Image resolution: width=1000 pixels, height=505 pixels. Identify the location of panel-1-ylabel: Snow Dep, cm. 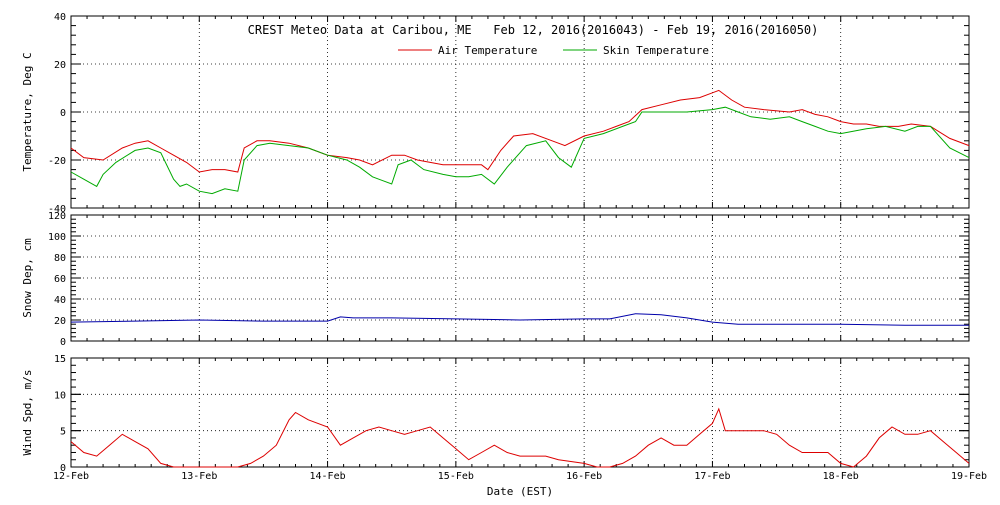
(27, 278).